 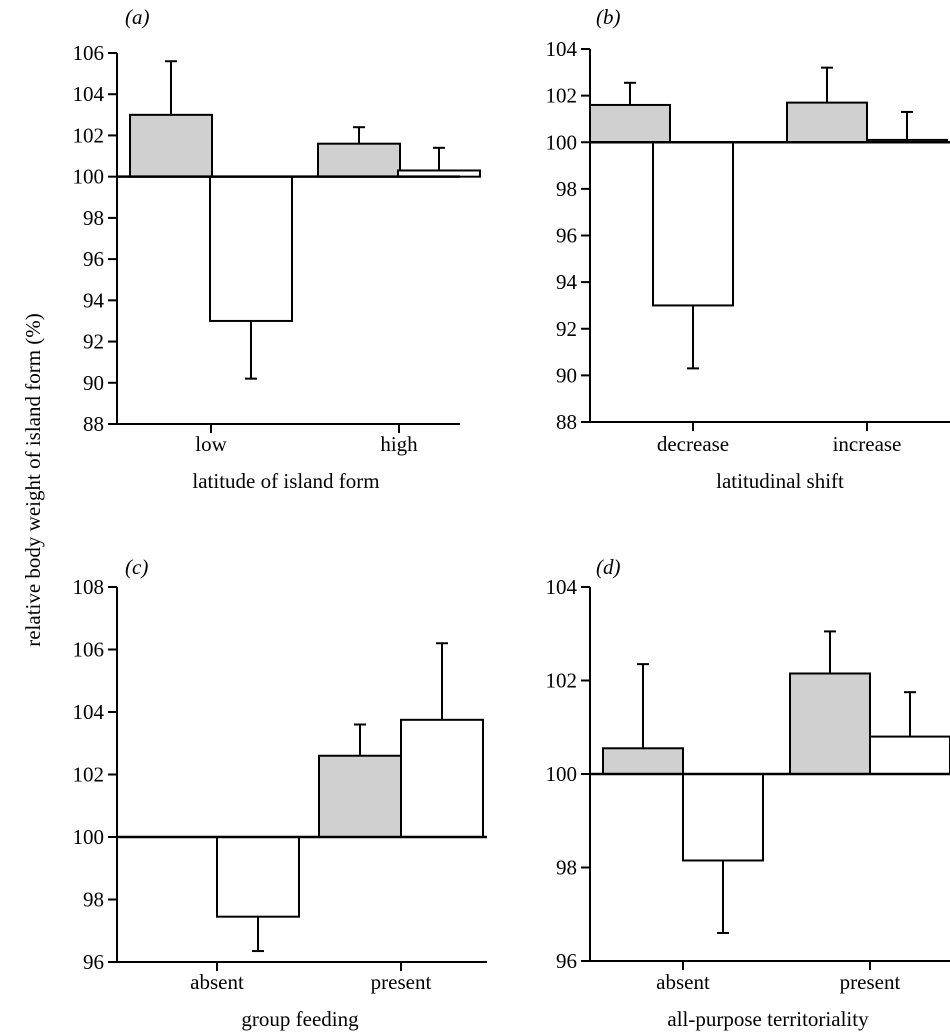 What do you see at coordinates (566, 236) in the screenshot?
I see `panel-b-y-tick-label: 96` at bounding box center [566, 236].